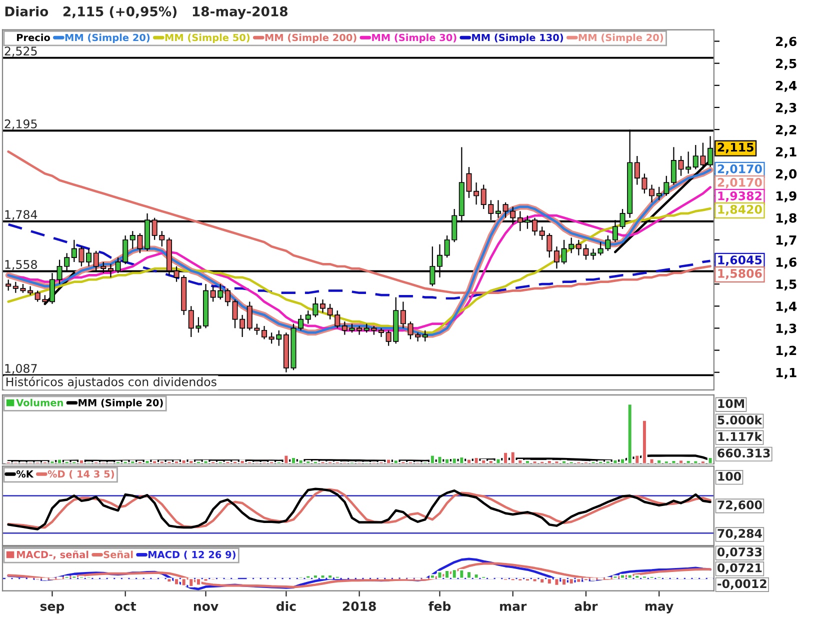  What do you see at coordinates (146, 13) in the screenshot?
I see `chart-title: Diario 2,115 (+0,95%) 18-may-2018` at bounding box center [146, 13].